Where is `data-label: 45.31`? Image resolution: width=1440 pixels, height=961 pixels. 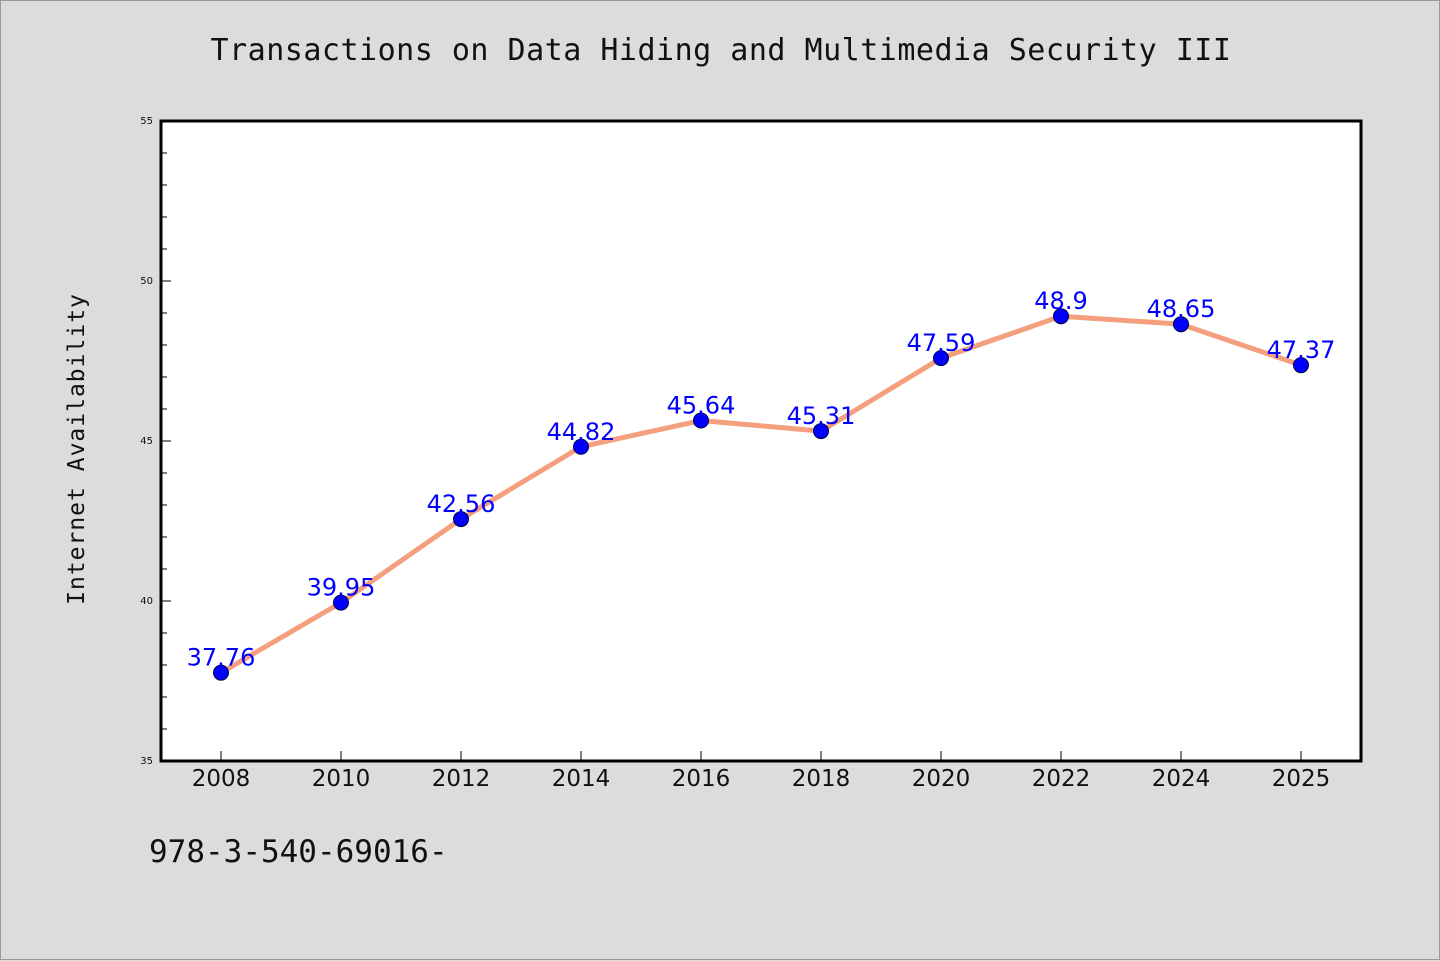
data-label: 45.31 is located at coordinates (821, 416).